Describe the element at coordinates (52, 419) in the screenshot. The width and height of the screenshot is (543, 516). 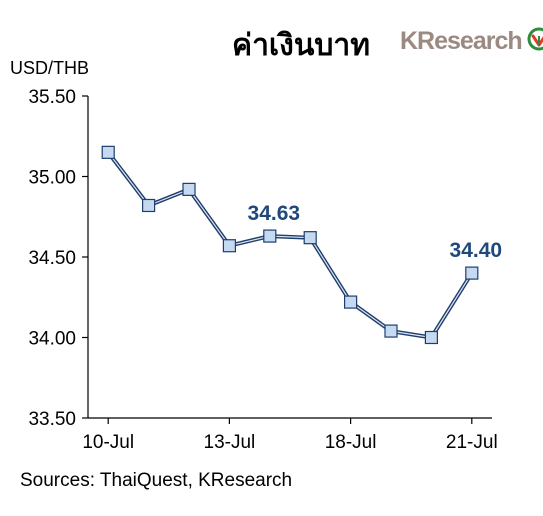
I see `y-tick-label: 33.50` at that location.